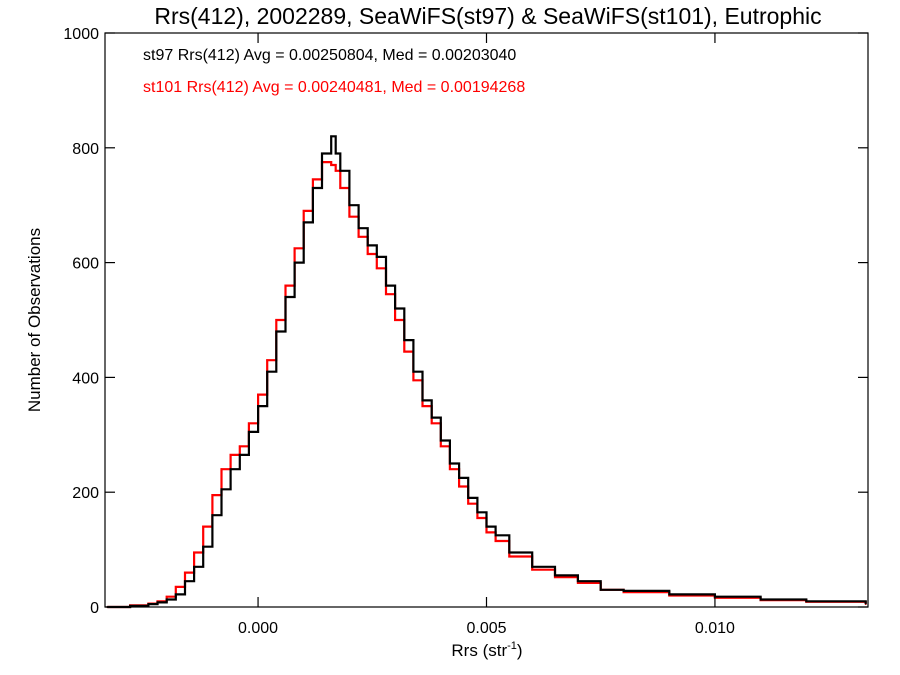 The width and height of the screenshot is (900, 675). I want to click on x-tick-label: 0.010, so click(715, 628).